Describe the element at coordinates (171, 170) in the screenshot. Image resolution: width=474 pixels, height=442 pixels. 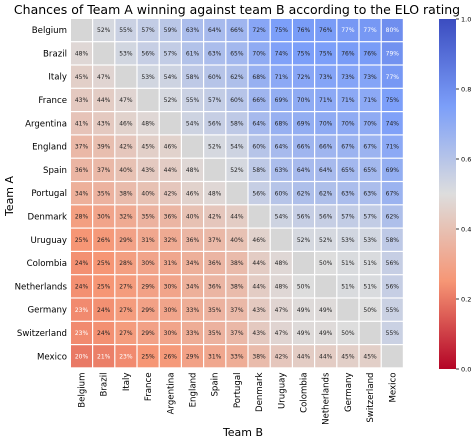
I see `cell-value-label: 44%` at that location.